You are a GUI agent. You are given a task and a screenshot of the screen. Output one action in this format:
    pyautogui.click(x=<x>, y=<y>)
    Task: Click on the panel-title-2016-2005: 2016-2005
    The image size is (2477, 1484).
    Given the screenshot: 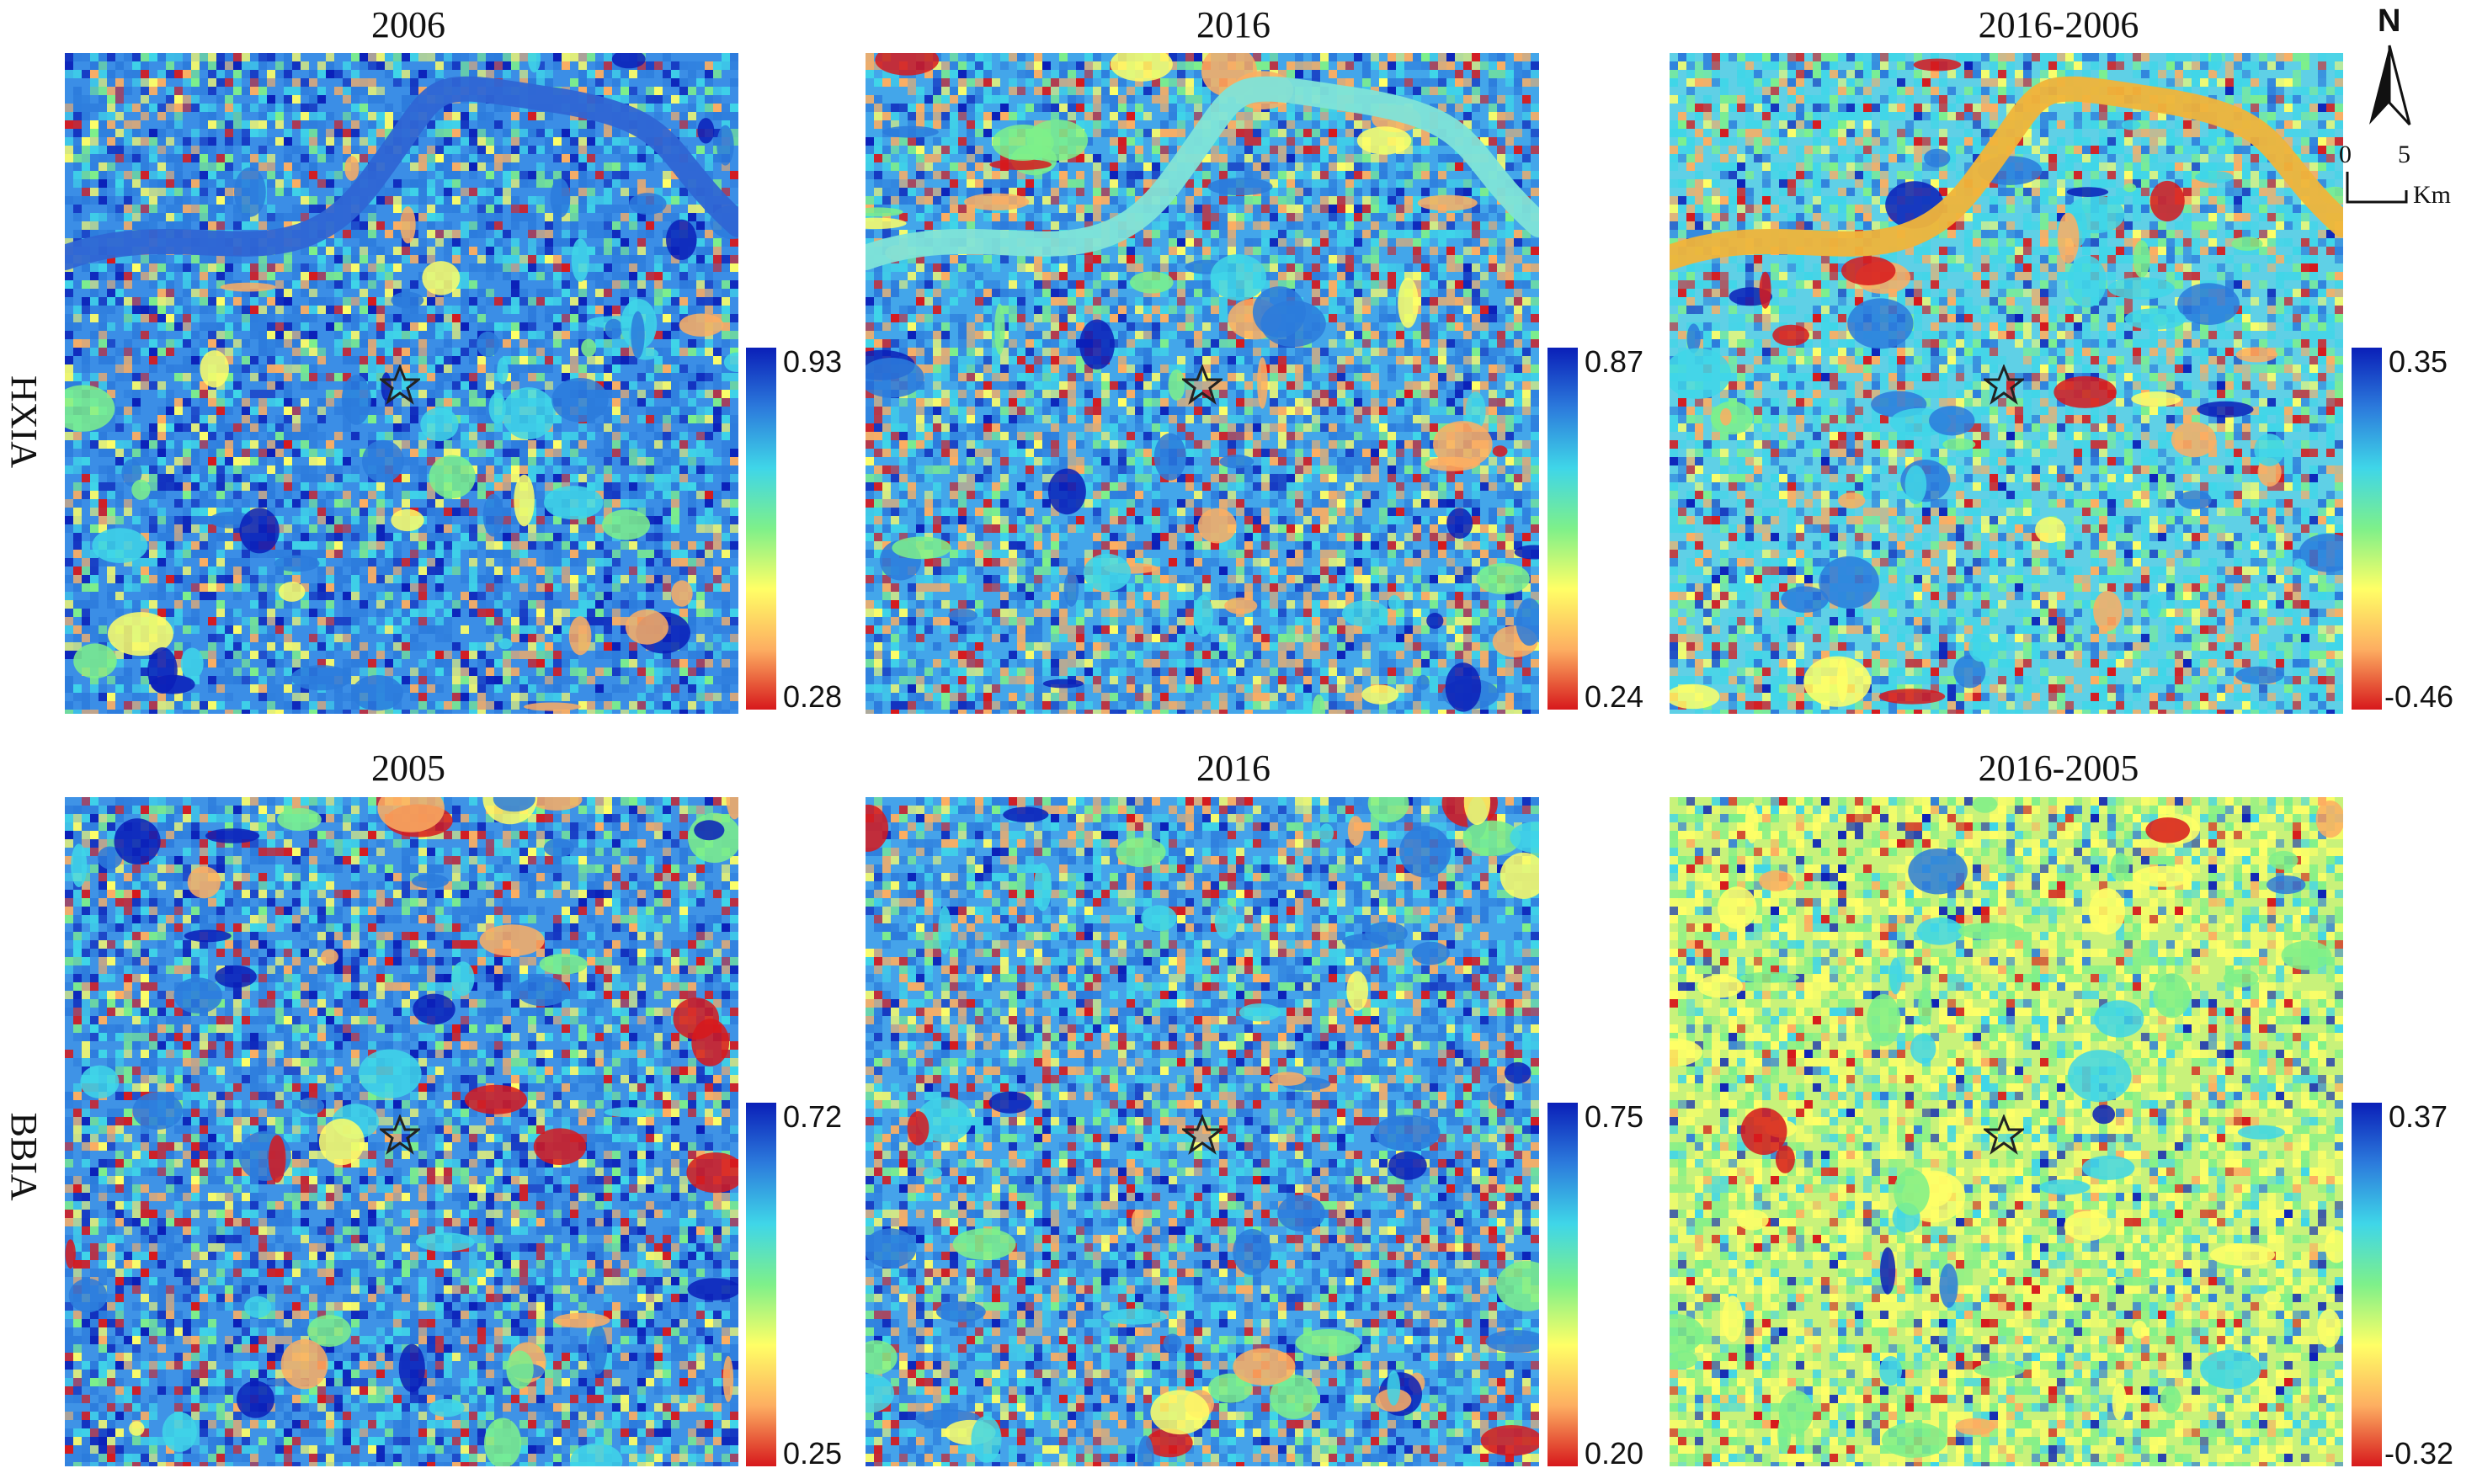 What is the action you would take?
    pyautogui.click(x=2058, y=768)
    